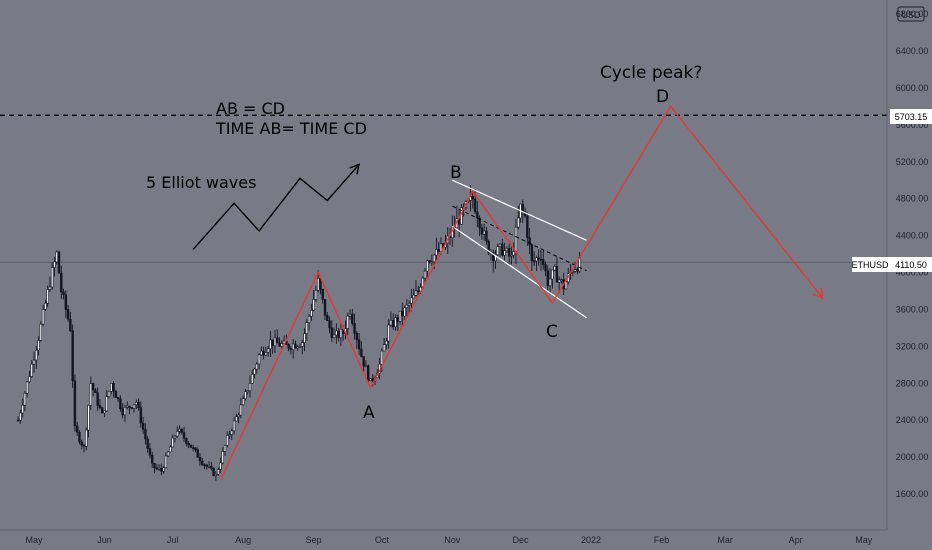 The width and height of the screenshot is (932, 550). Describe the element at coordinates (519, 210) in the screenshot. I see `channel-upper-line` at that location.